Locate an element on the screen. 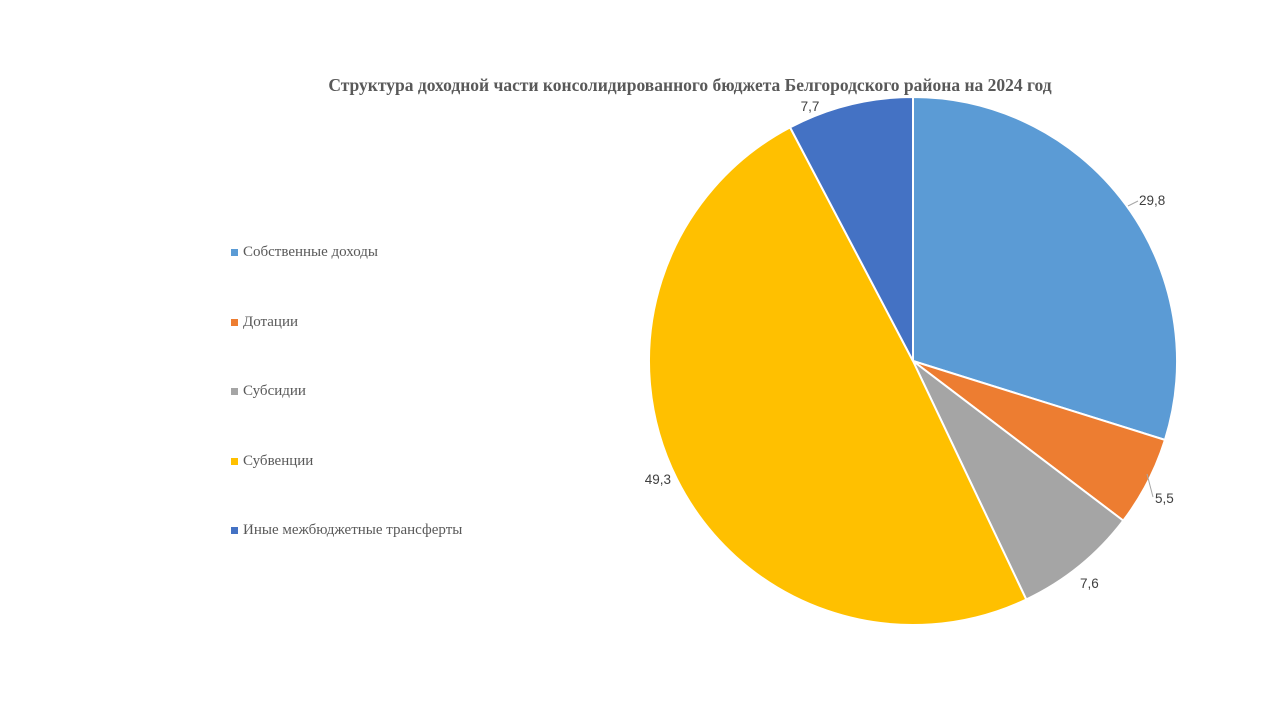 Image resolution: width=1280 pixels, height=720 pixels. legend-label: Субсидии is located at coordinates (274, 391).